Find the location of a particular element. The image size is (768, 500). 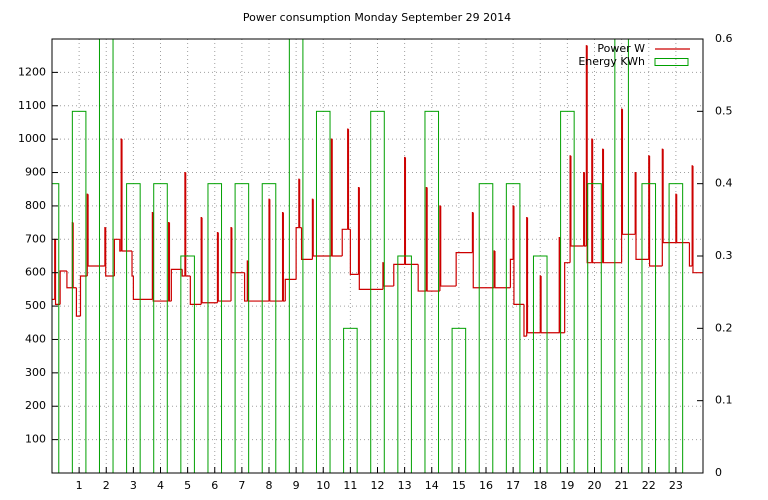

x-tick-label: 11 is located at coordinates (350, 485).